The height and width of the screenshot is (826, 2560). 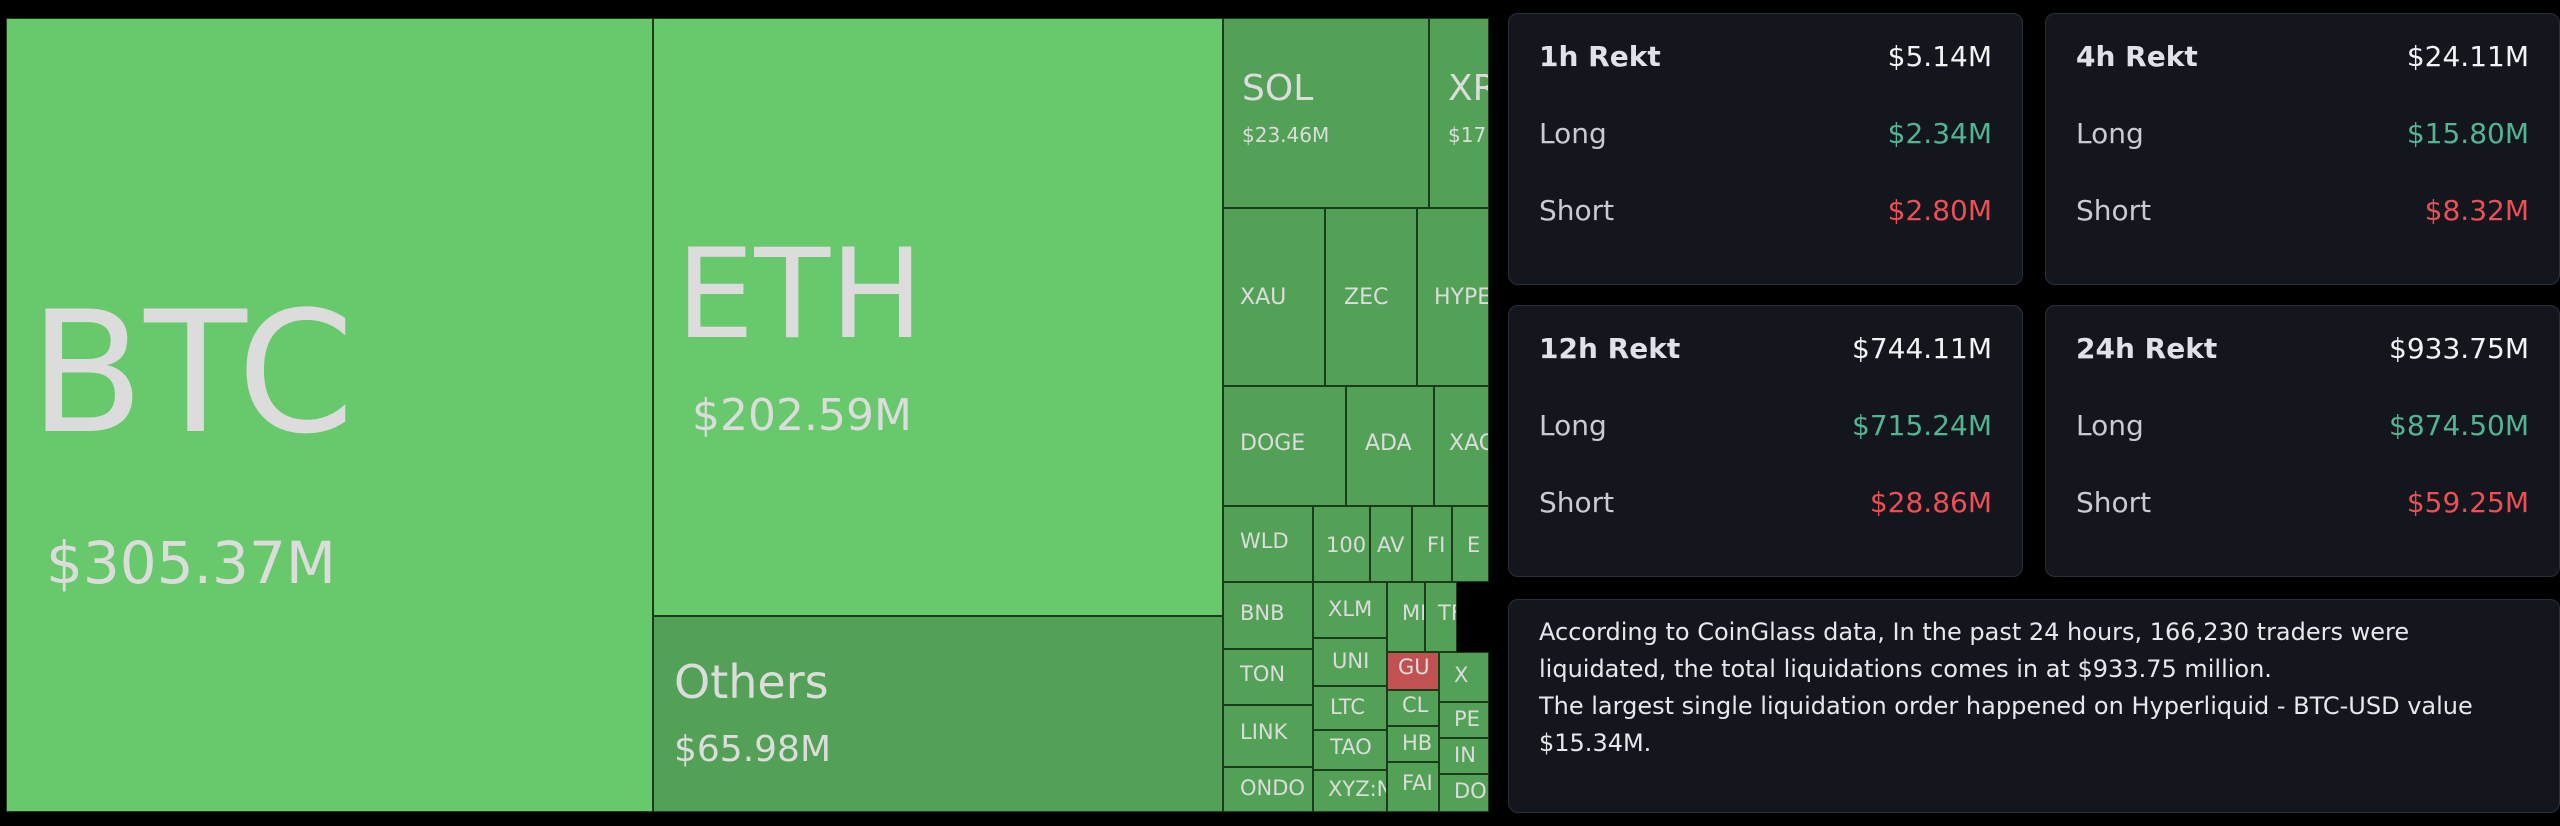 What do you see at coordinates (2467, 56) in the screenshot?
I see `rekt-amount: $24.11M` at bounding box center [2467, 56].